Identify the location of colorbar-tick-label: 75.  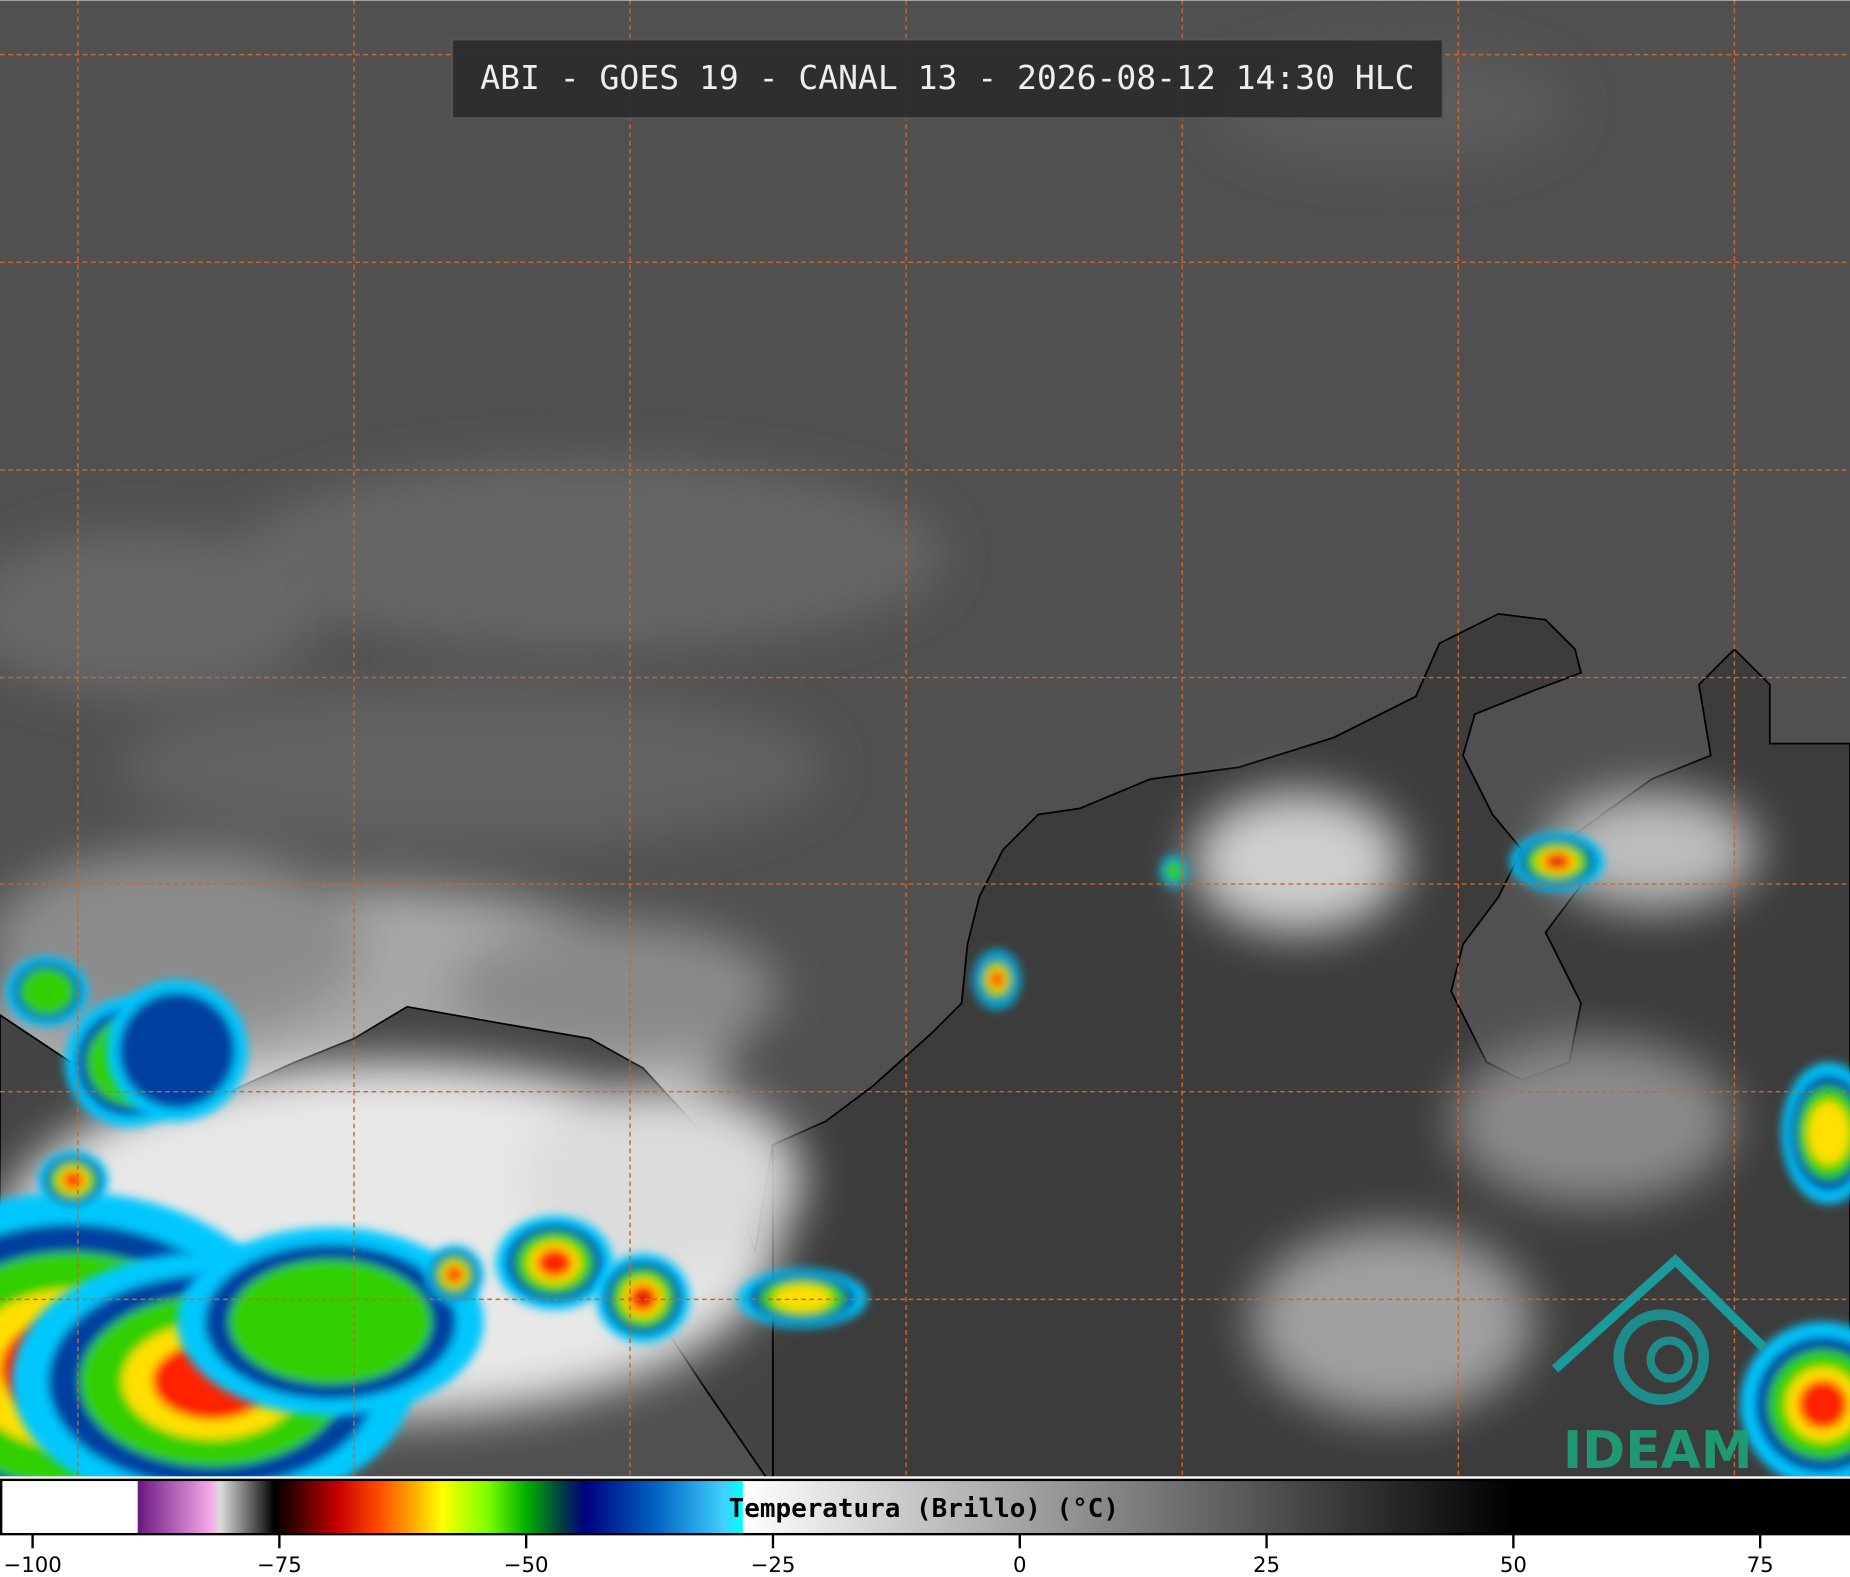
(1760, 1565).